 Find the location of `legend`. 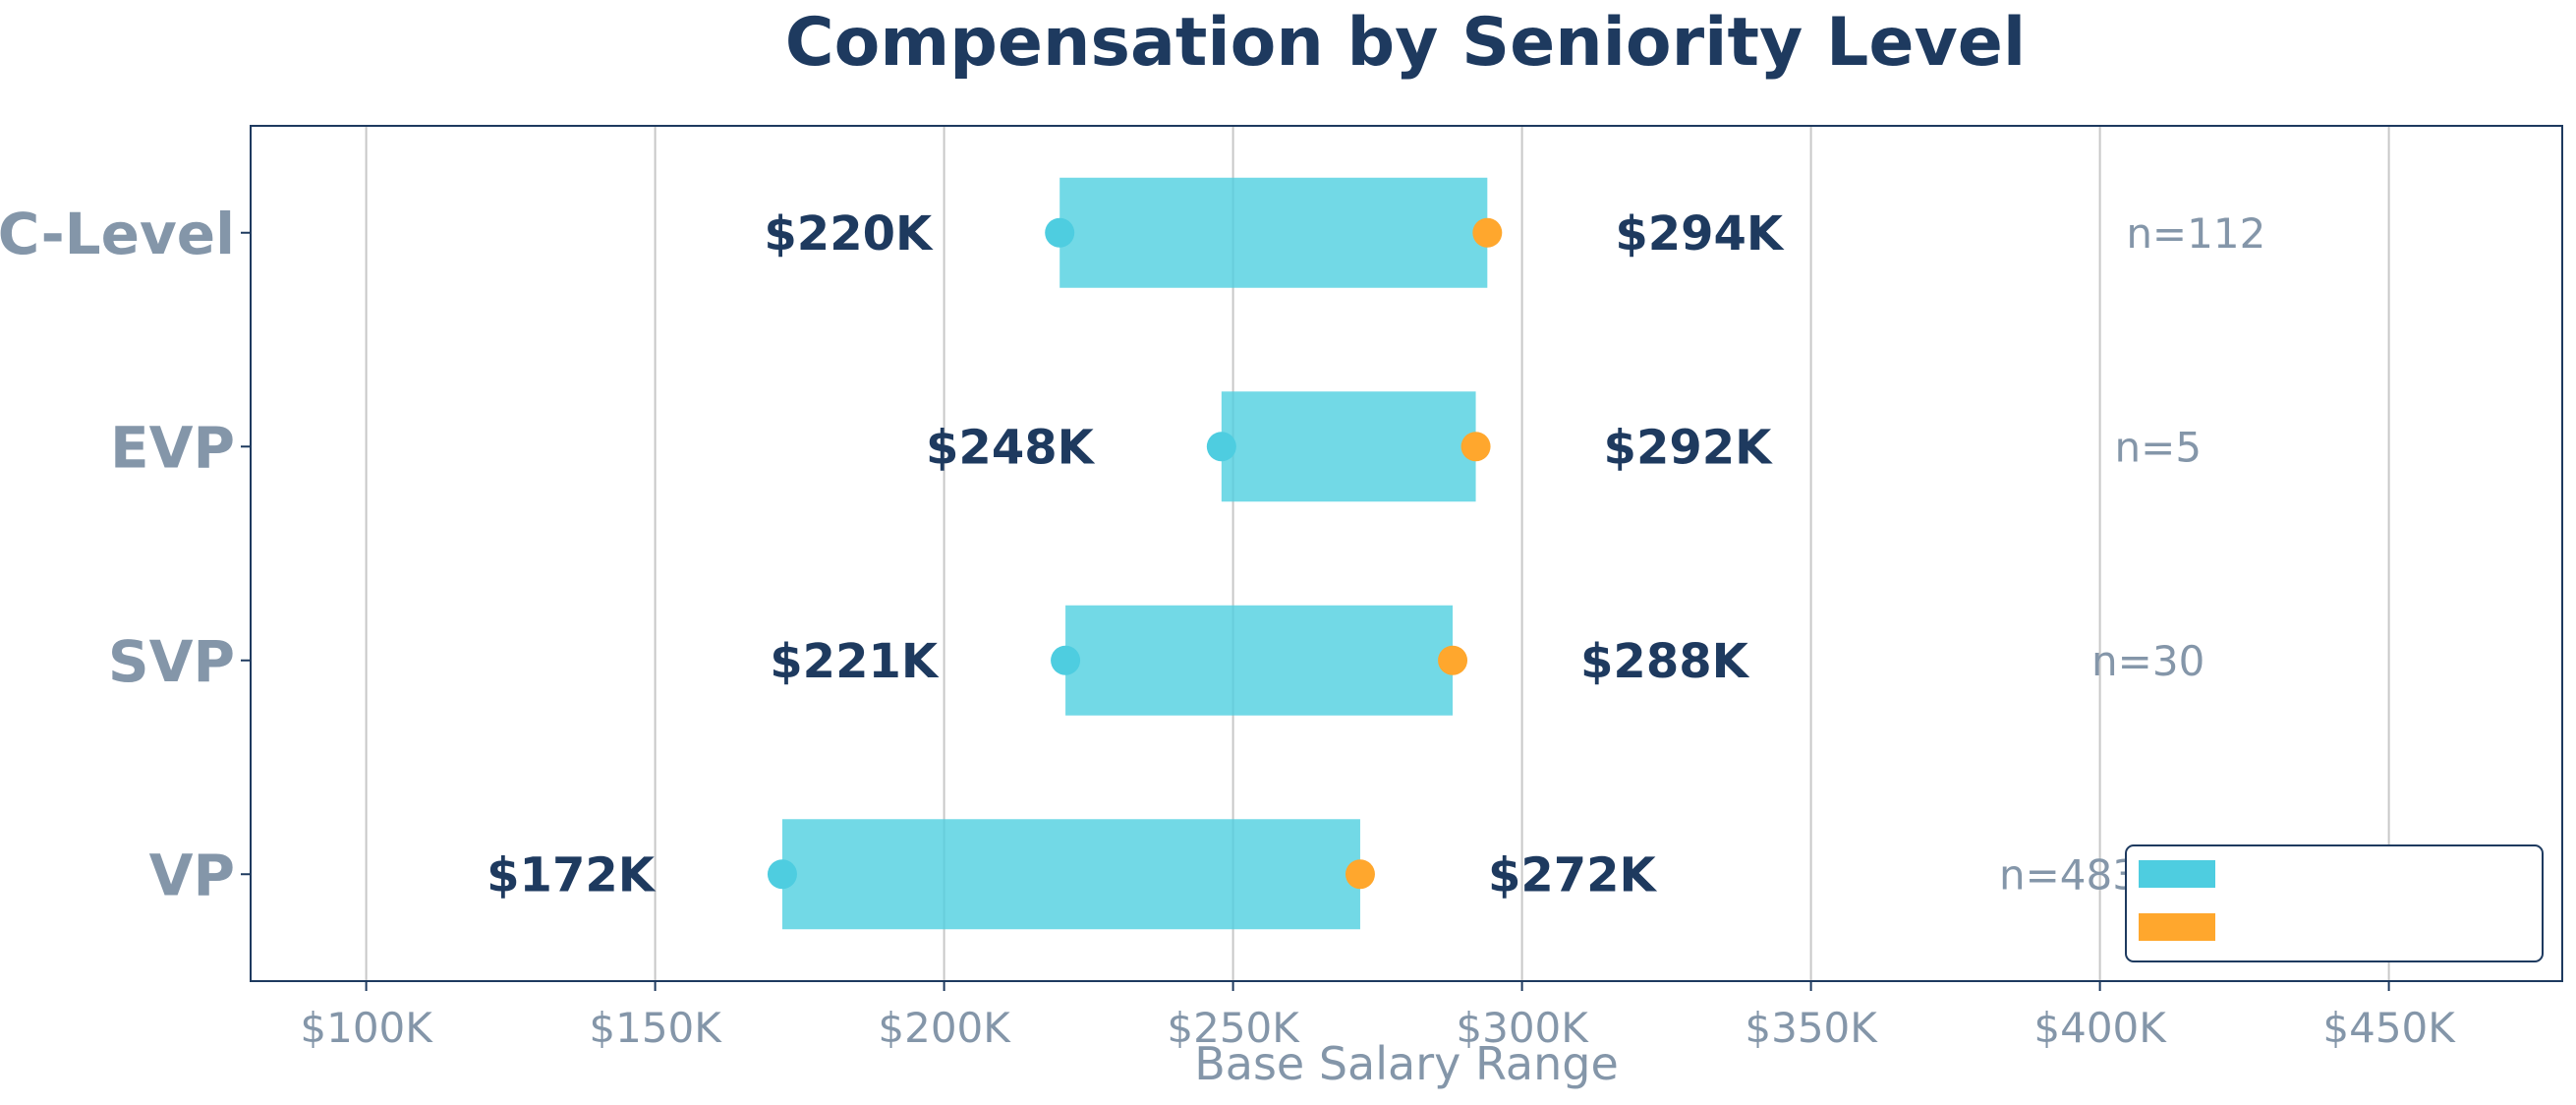

legend is located at coordinates (2334, 903).